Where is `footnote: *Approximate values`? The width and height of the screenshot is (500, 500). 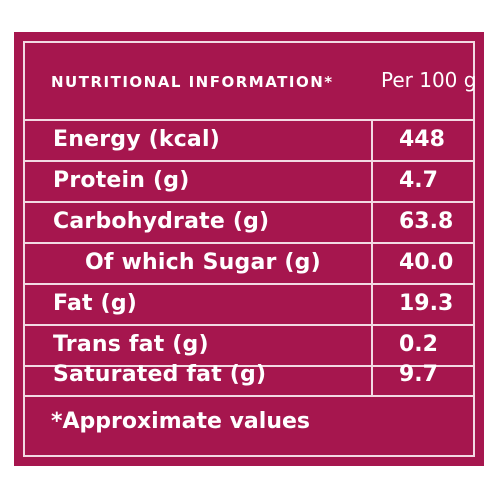
footnote: *Approximate values is located at coordinates (180, 421).